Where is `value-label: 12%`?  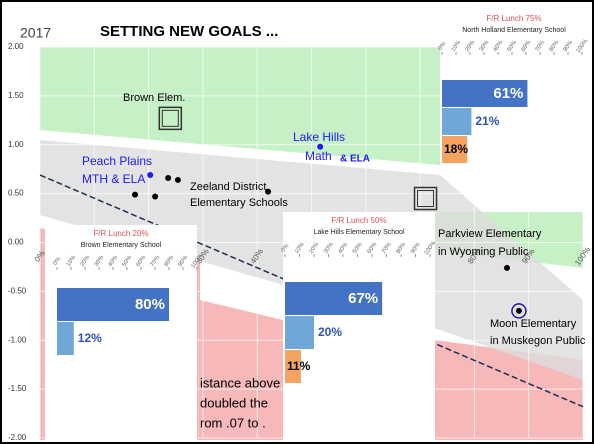
value-label: 12% is located at coordinates (90, 338).